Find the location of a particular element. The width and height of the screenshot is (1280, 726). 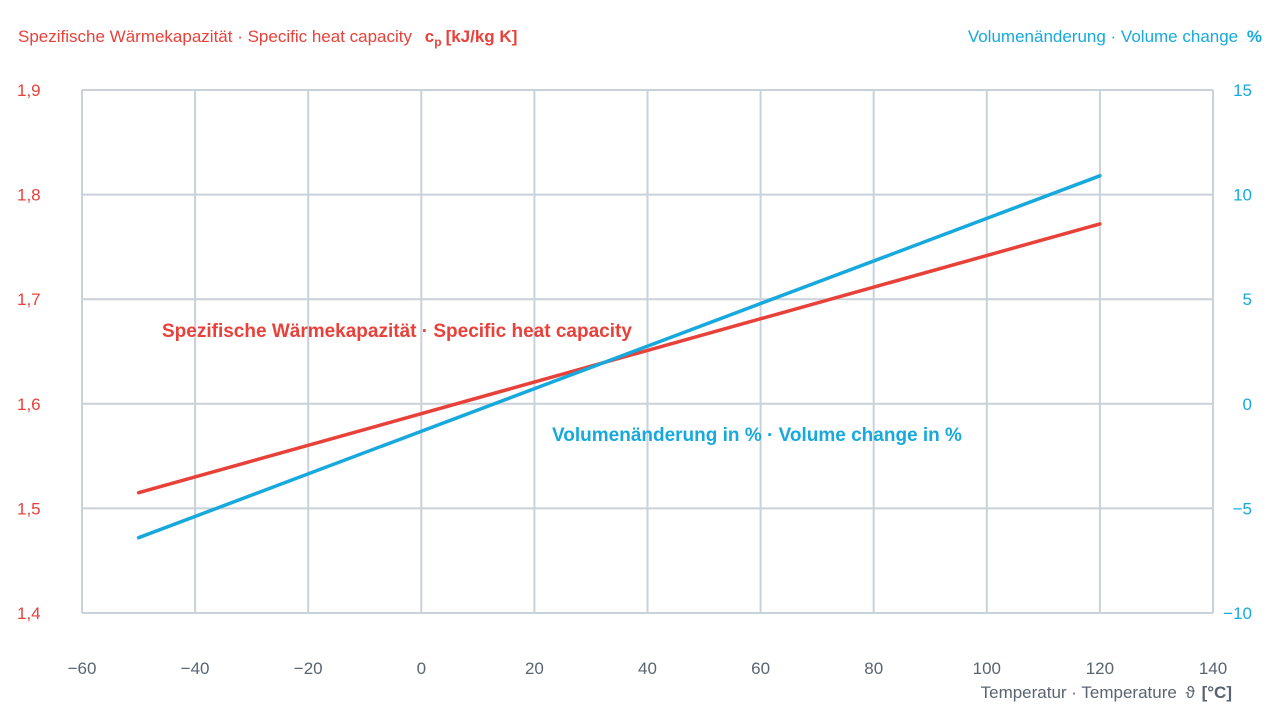

y-left-tick-label: 1,7 is located at coordinates (29, 299).